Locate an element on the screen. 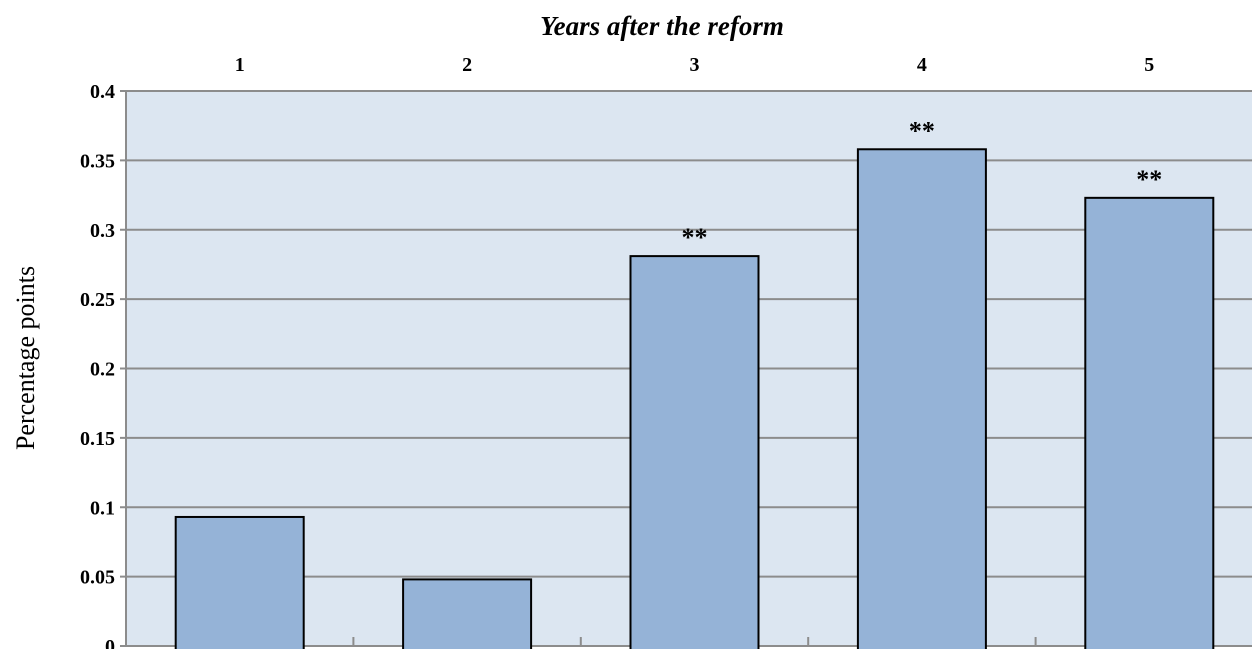  y-tick-label: 0.15 is located at coordinates (97, 439).